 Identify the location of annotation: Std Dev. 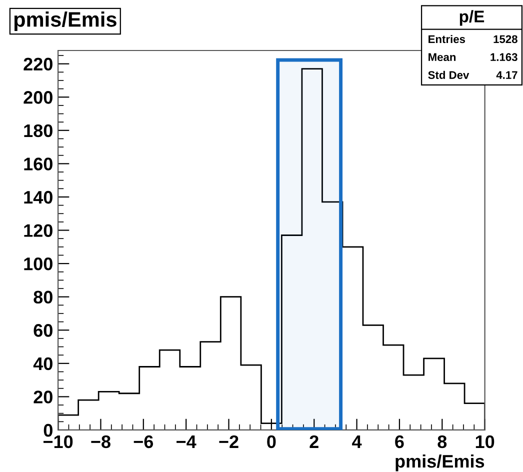
(449, 74).